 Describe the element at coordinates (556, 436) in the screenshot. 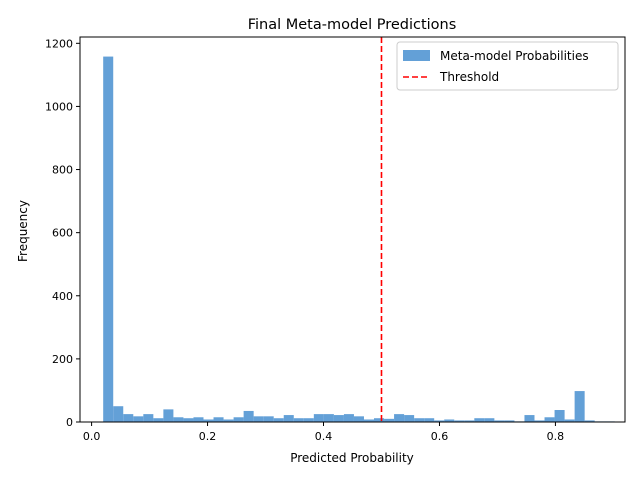

I see `x-tick-label: 0.8` at that location.